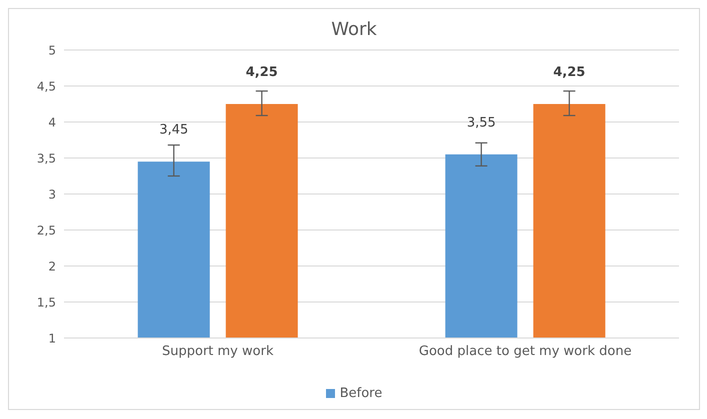 Image resolution: width=707 pixels, height=419 pixels. I want to click on x-tick-label: Good place to get my work done, so click(525, 352).